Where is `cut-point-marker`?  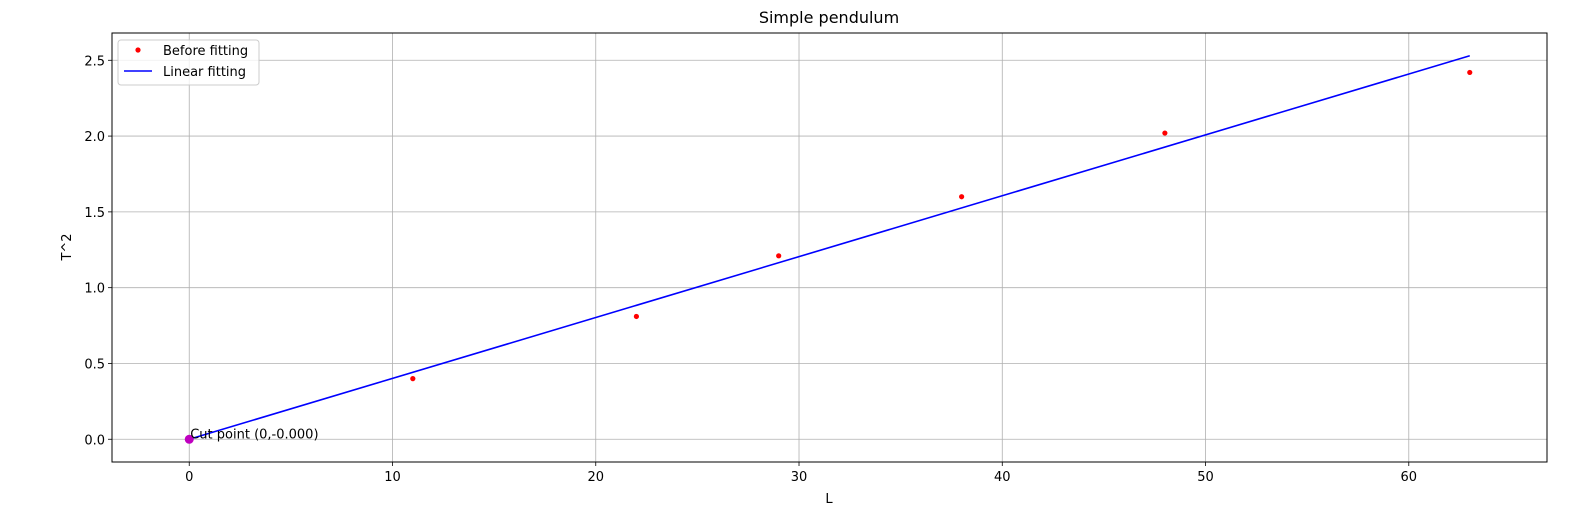
cut-point-marker is located at coordinates (189, 439).